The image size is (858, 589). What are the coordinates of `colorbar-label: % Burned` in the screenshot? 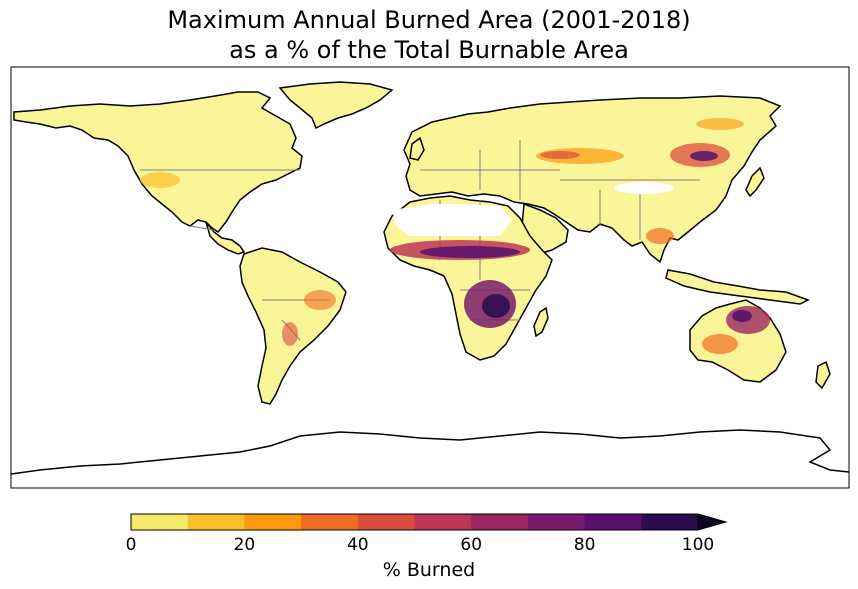 It's located at (429, 570).